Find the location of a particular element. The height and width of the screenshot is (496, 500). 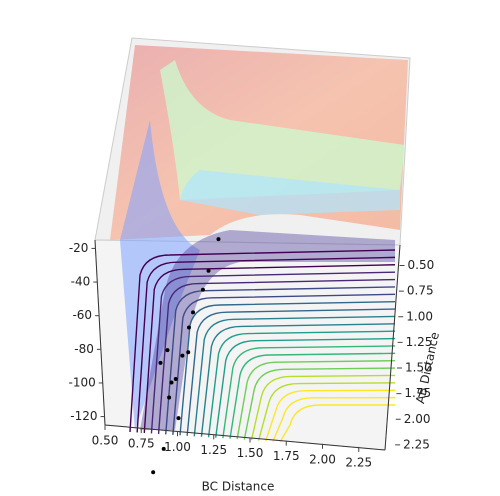

x-axis is located at coordinates (245, 437).